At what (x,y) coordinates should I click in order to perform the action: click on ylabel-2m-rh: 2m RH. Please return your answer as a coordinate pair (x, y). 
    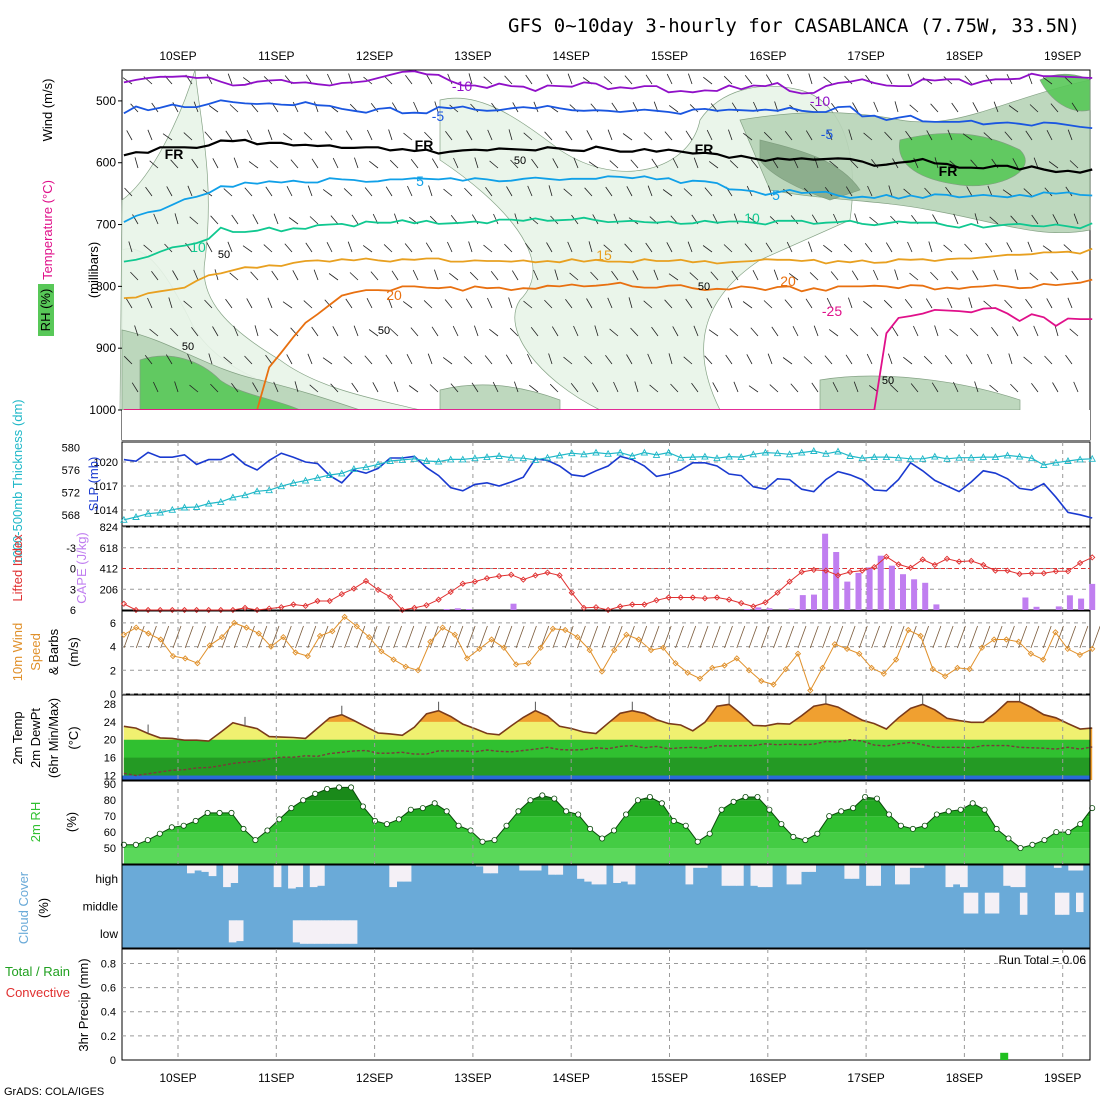
    Looking at the image, I should click on (35, 822).